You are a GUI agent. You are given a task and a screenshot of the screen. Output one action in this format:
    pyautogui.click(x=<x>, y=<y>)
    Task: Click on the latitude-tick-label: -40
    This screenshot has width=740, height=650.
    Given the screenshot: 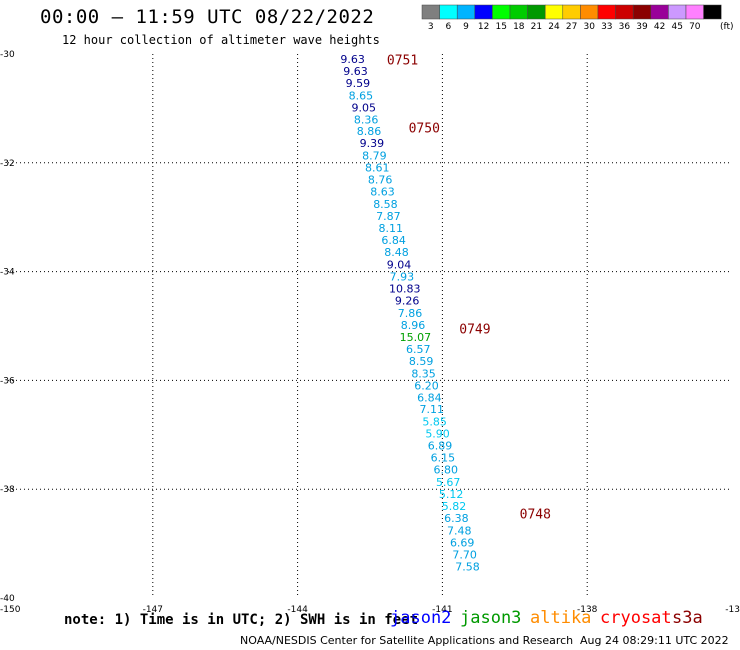 What is the action you would take?
    pyautogui.click(x=7, y=599)
    